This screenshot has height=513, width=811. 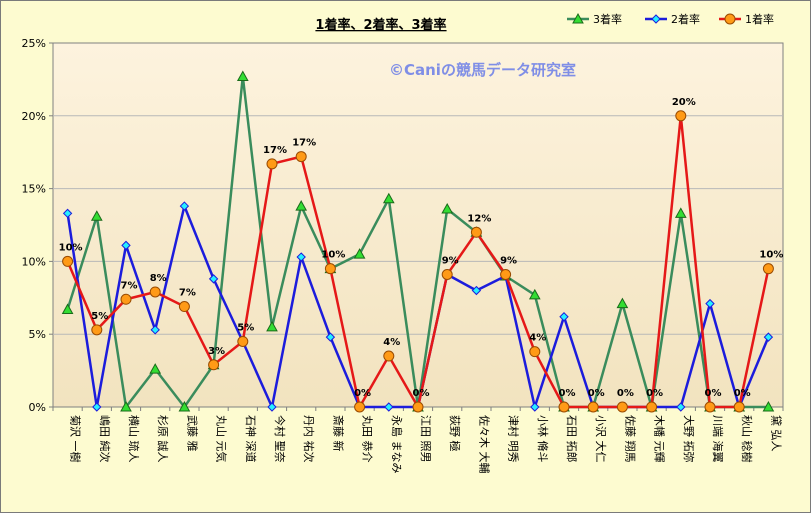 What do you see at coordinates (607, 19) in the screenshot?
I see `legend-label: 3着率` at bounding box center [607, 19].